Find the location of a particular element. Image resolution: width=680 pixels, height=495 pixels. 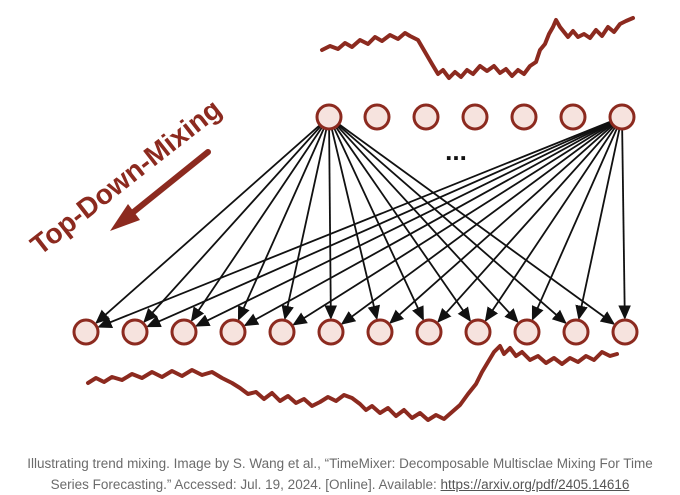

bottom-node-row is located at coordinates (355, 332).